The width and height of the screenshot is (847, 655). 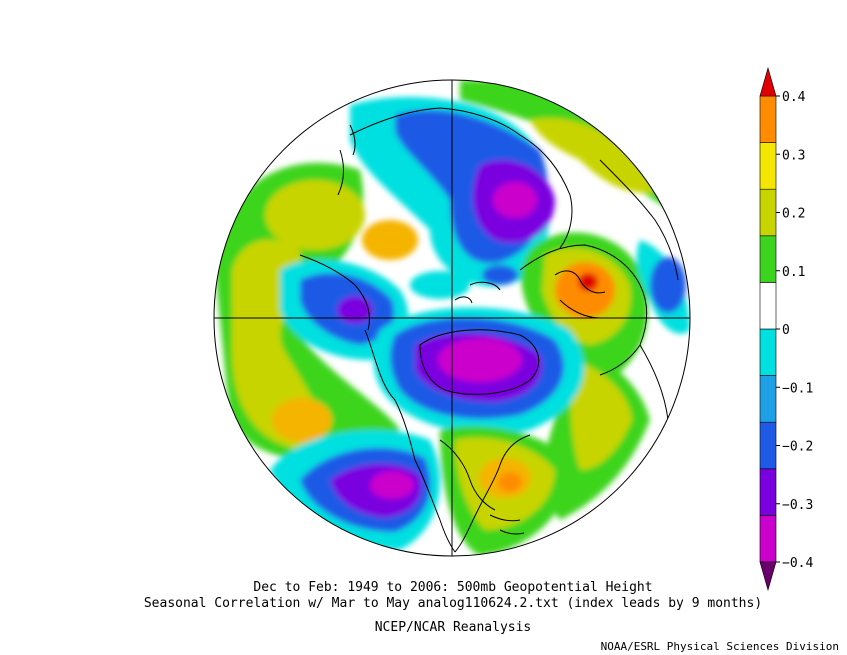 I want to click on colorbar-label: −0.3, so click(x=797, y=505).